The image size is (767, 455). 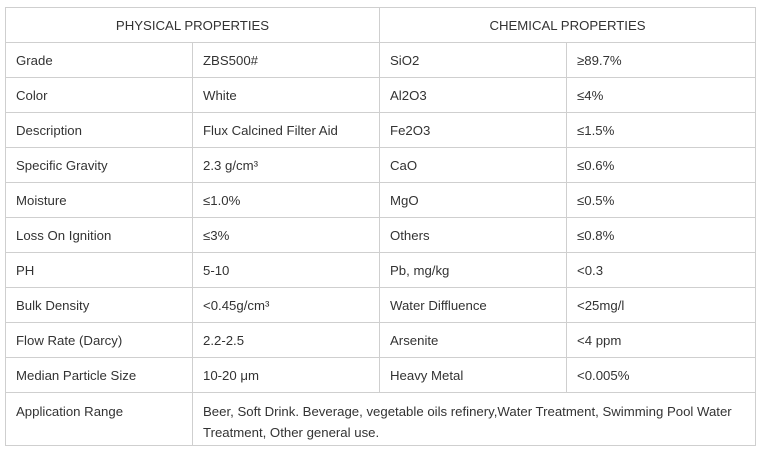 I want to click on physical-property-value: 2.3 g/cm³, so click(x=286, y=165).